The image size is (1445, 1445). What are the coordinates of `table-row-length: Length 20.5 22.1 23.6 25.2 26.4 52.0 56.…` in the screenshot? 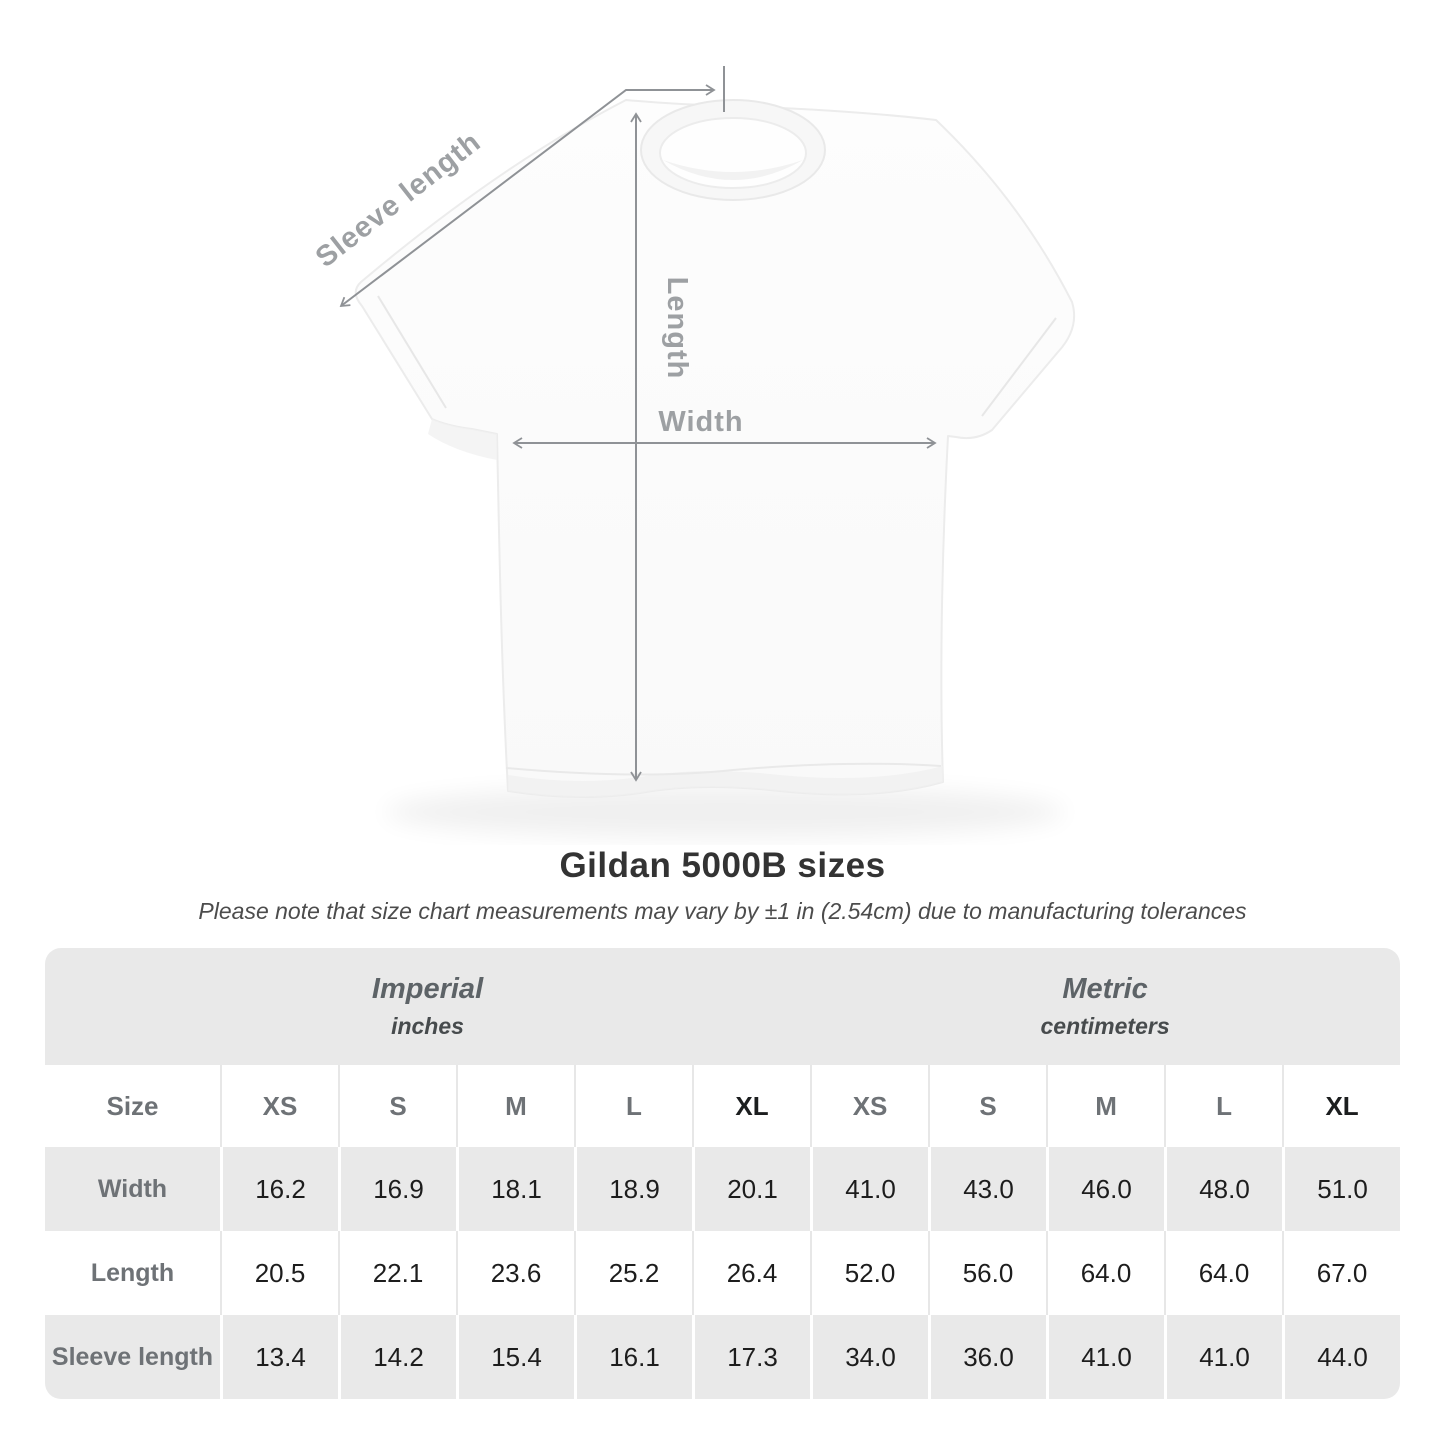 It's located at (722, 1273).